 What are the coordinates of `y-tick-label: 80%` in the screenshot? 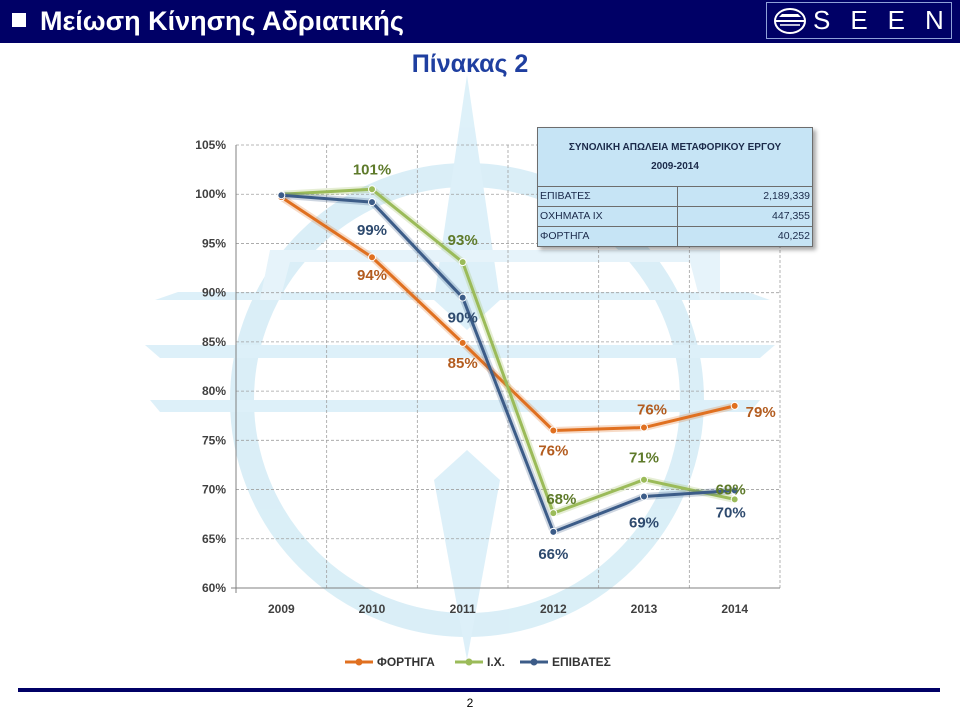 It's located at (214, 391).